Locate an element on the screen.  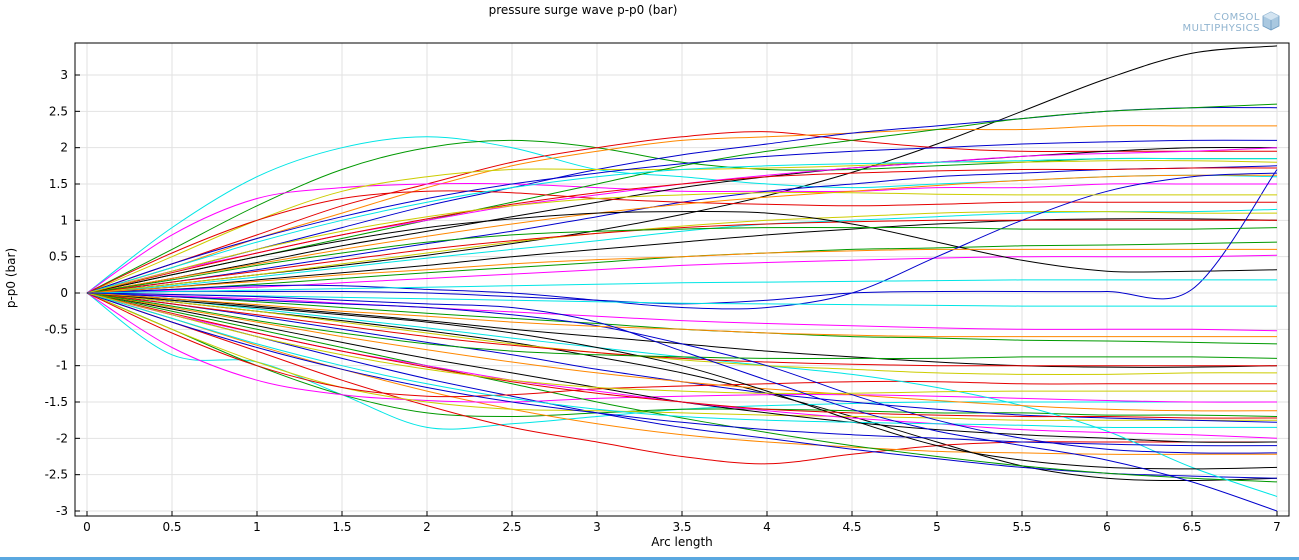
x-axis-ticks: 0 0.5 1 1.5 2 2.5 3 3.5 4 4.5 5 5.5 6 6.5 7 is located at coordinates (682, 522).